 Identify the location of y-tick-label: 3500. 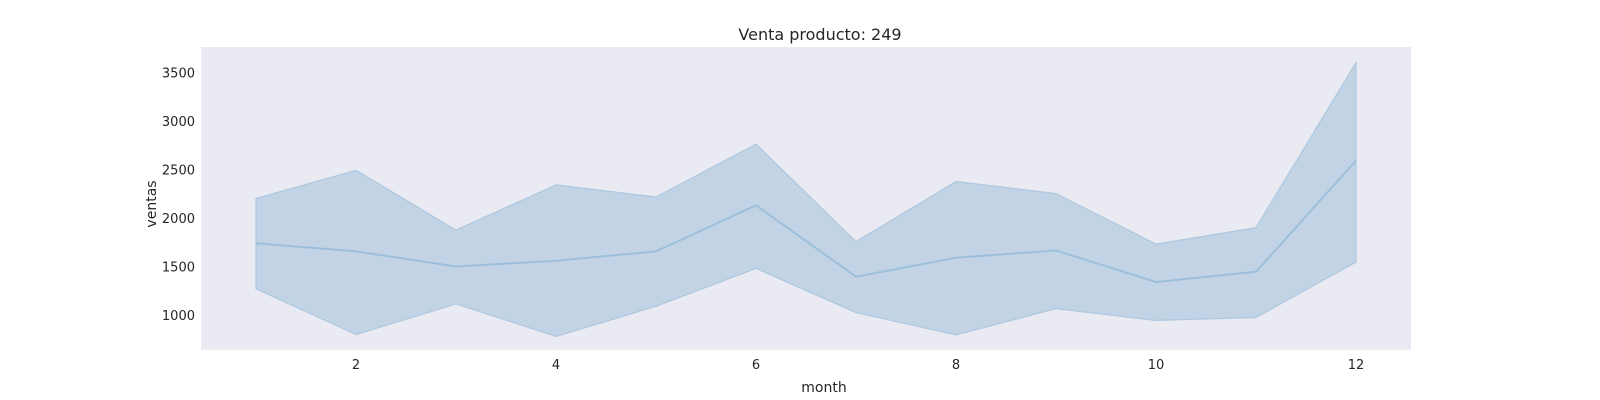
(178, 73).